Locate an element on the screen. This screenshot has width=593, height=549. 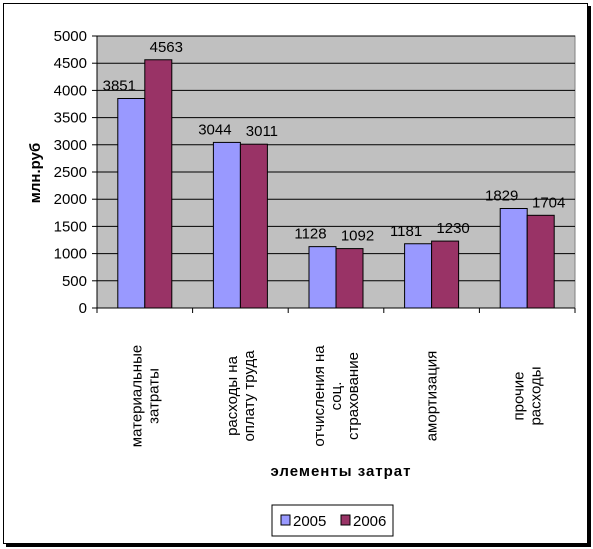
x-category-label: амортизация is located at coordinates (432, 396).